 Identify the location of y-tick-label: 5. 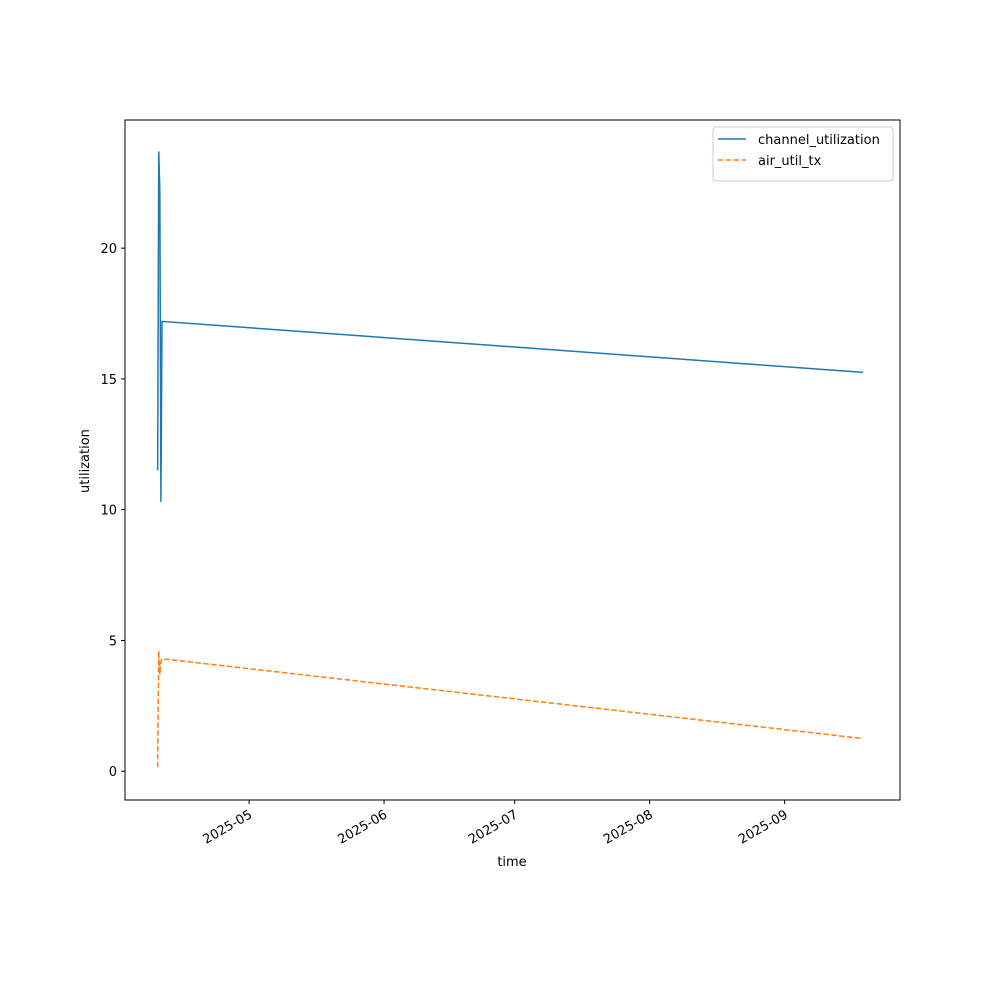
(113, 641).